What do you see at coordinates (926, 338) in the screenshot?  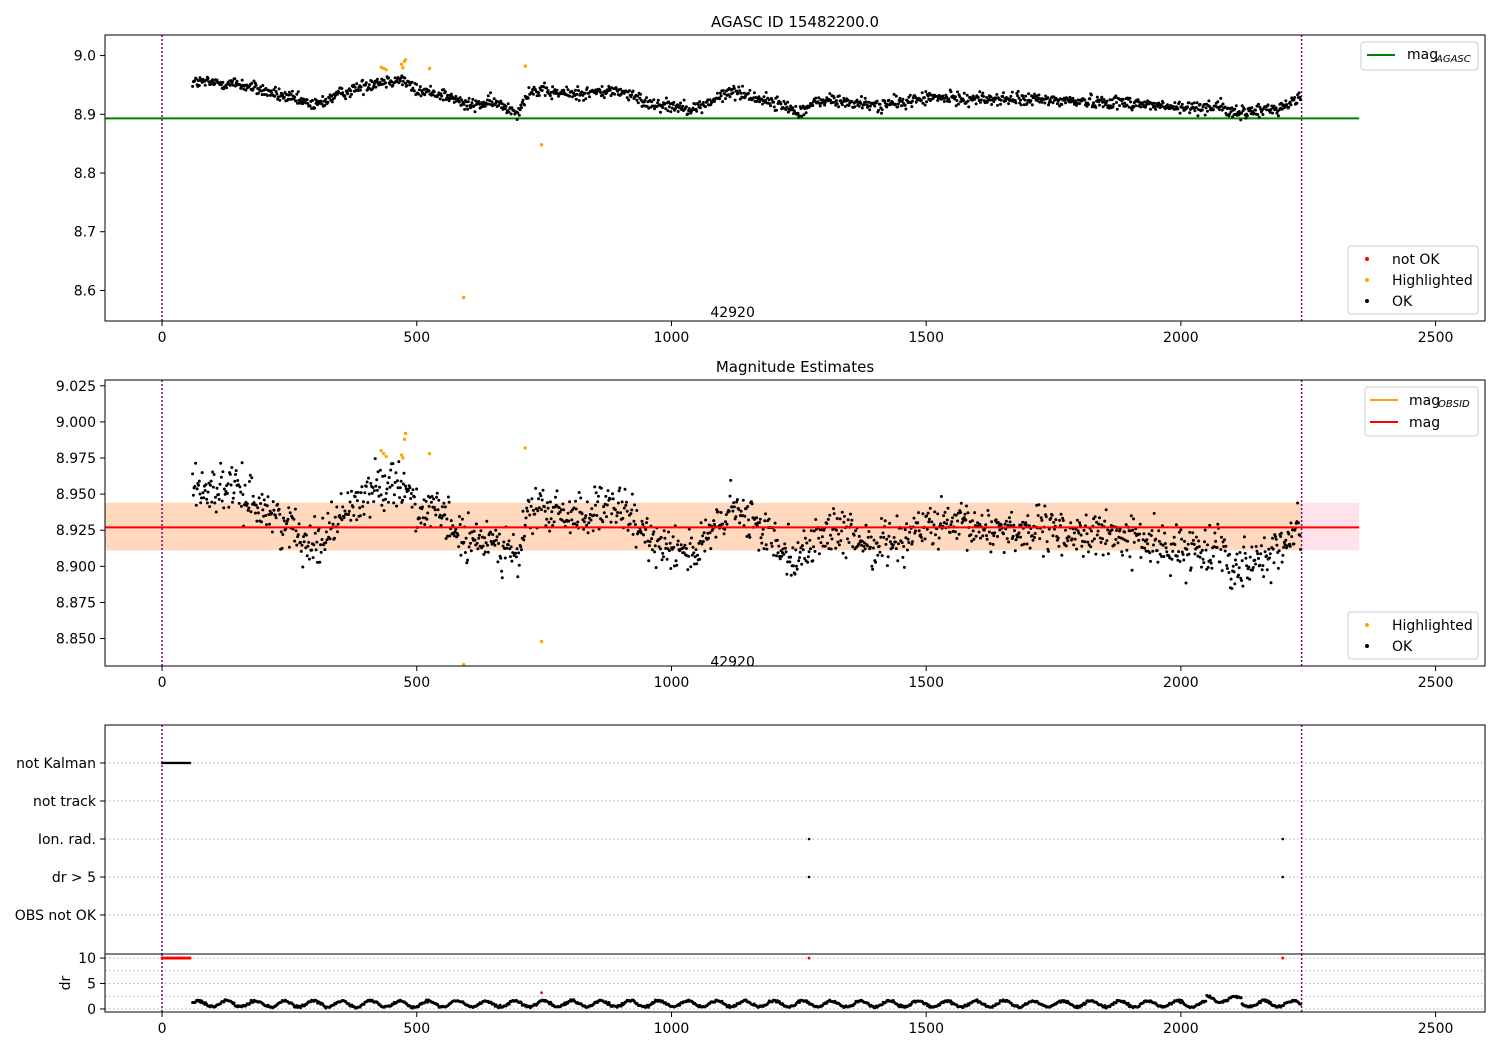 I see `x-tick-label: 1500` at bounding box center [926, 338].